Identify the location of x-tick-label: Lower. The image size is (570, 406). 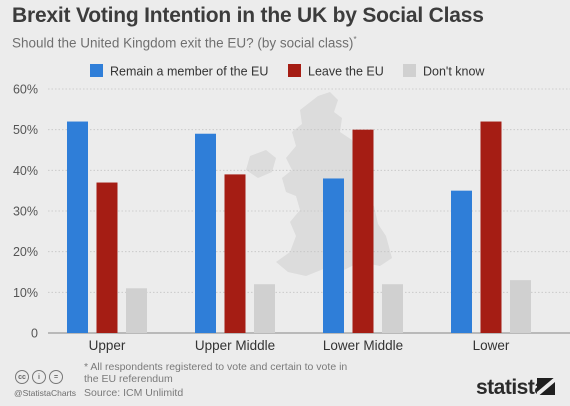
(491, 345).